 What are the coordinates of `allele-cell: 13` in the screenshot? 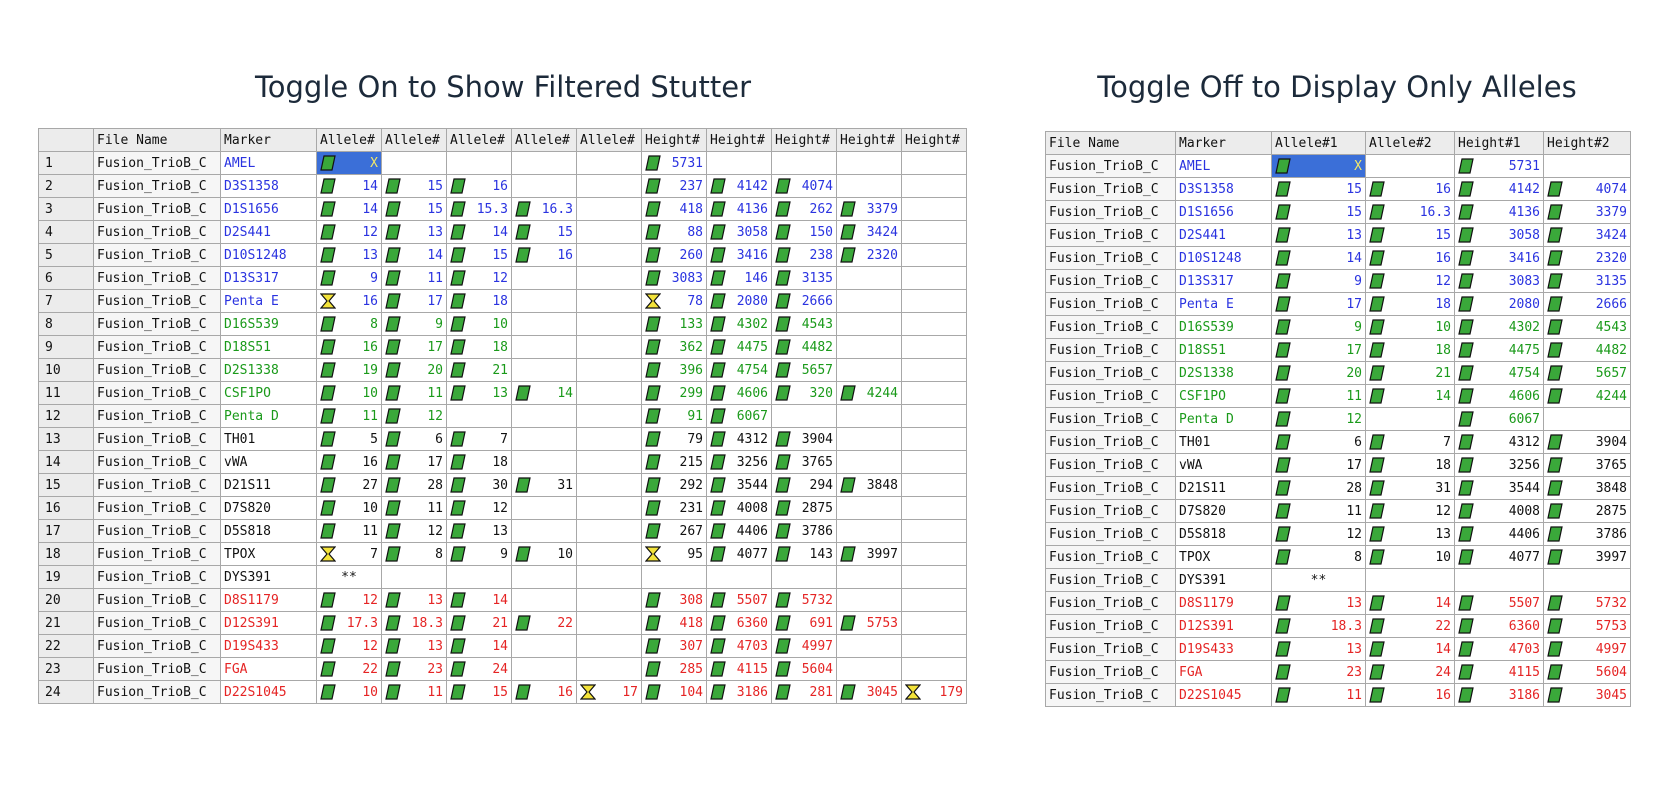 It's located at (1318, 235).